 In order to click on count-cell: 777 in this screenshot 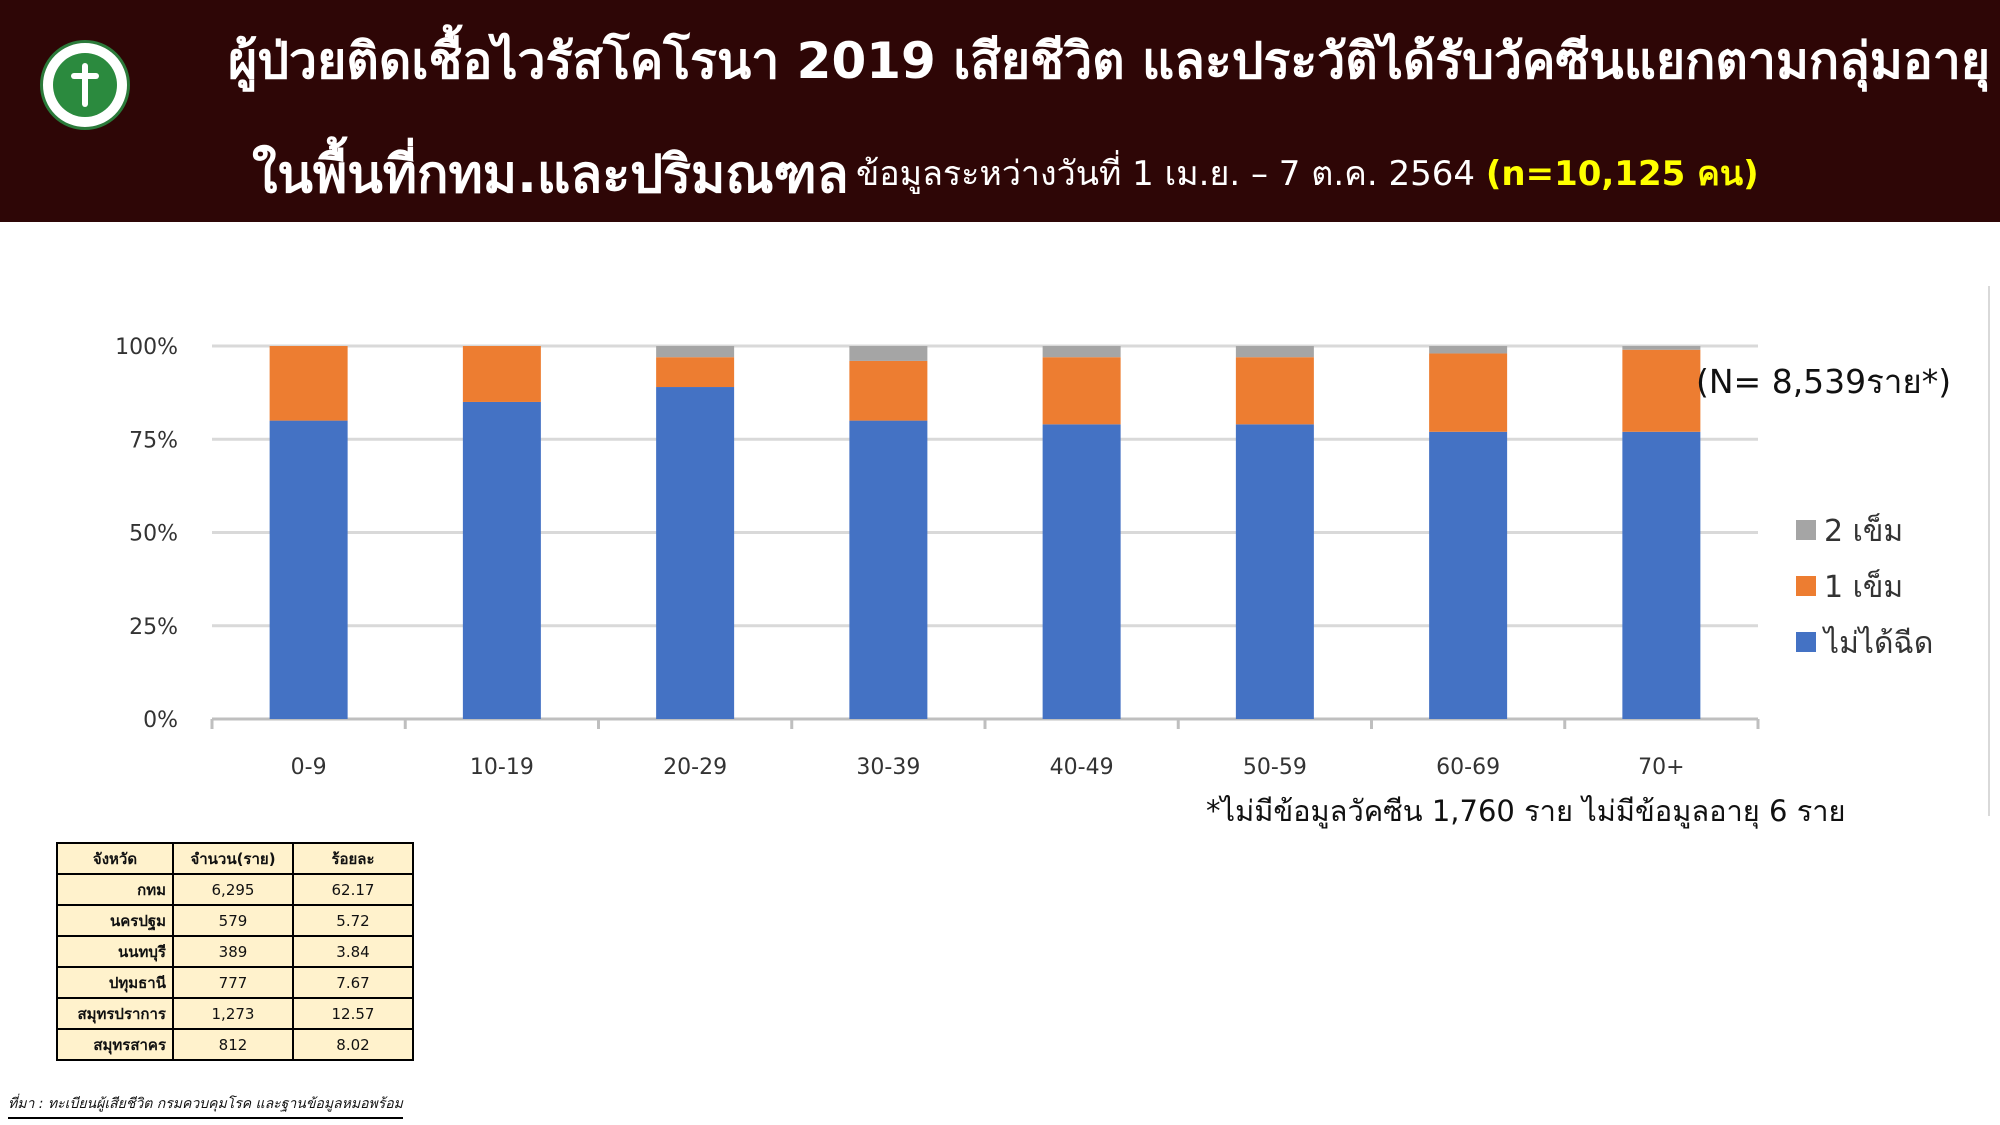, I will do `click(233, 982)`.